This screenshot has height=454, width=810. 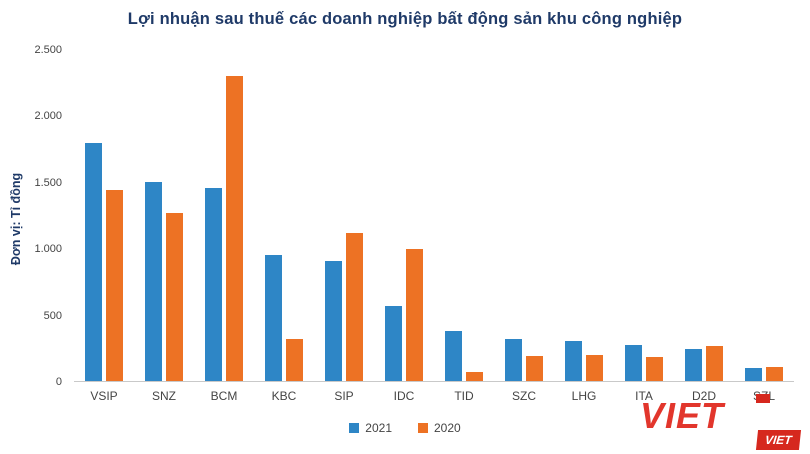 I want to click on bar-group-kbc, so click(x=284, y=215).